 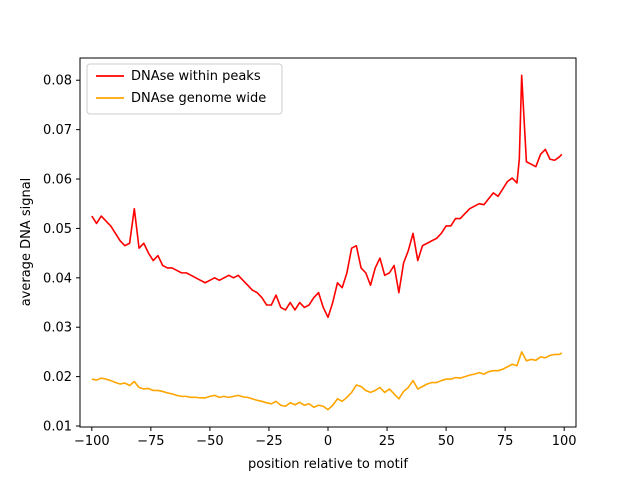 I want to click on legend-label-genome-wide: DNAse genome wide, so click(x=198, y=98).